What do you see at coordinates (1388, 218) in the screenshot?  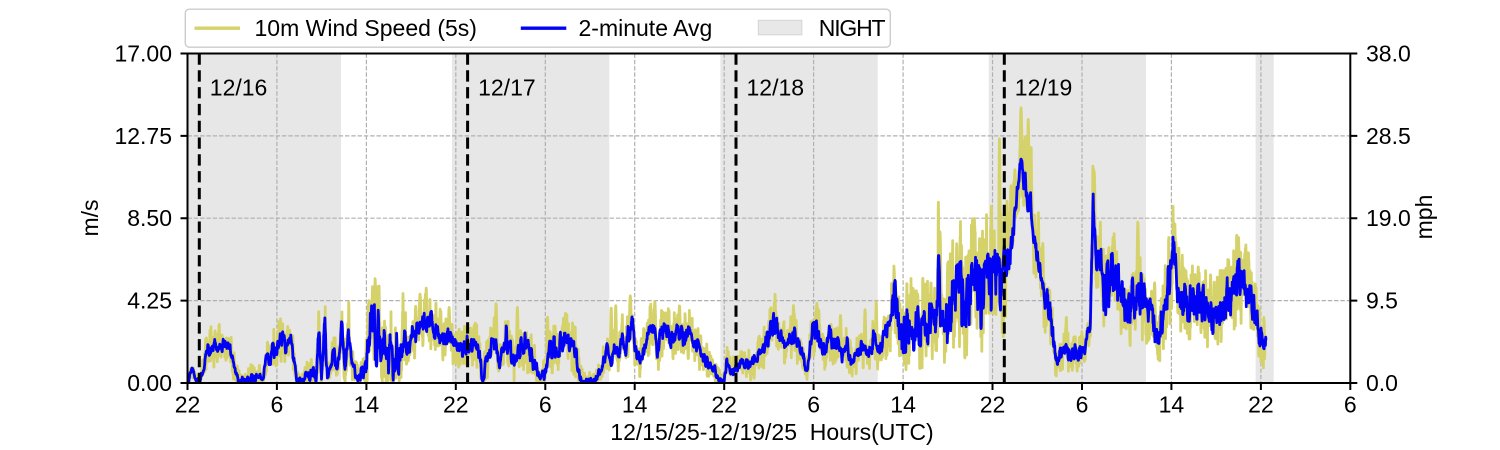 I see `svg-text: 19.0` at bounding box center [1388, 218].